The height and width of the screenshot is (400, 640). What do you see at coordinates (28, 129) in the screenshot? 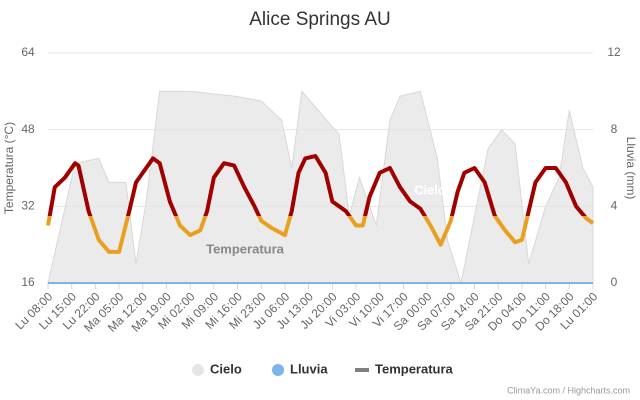
I see `y-tick-label: 48` at bounding box center [28, 129].